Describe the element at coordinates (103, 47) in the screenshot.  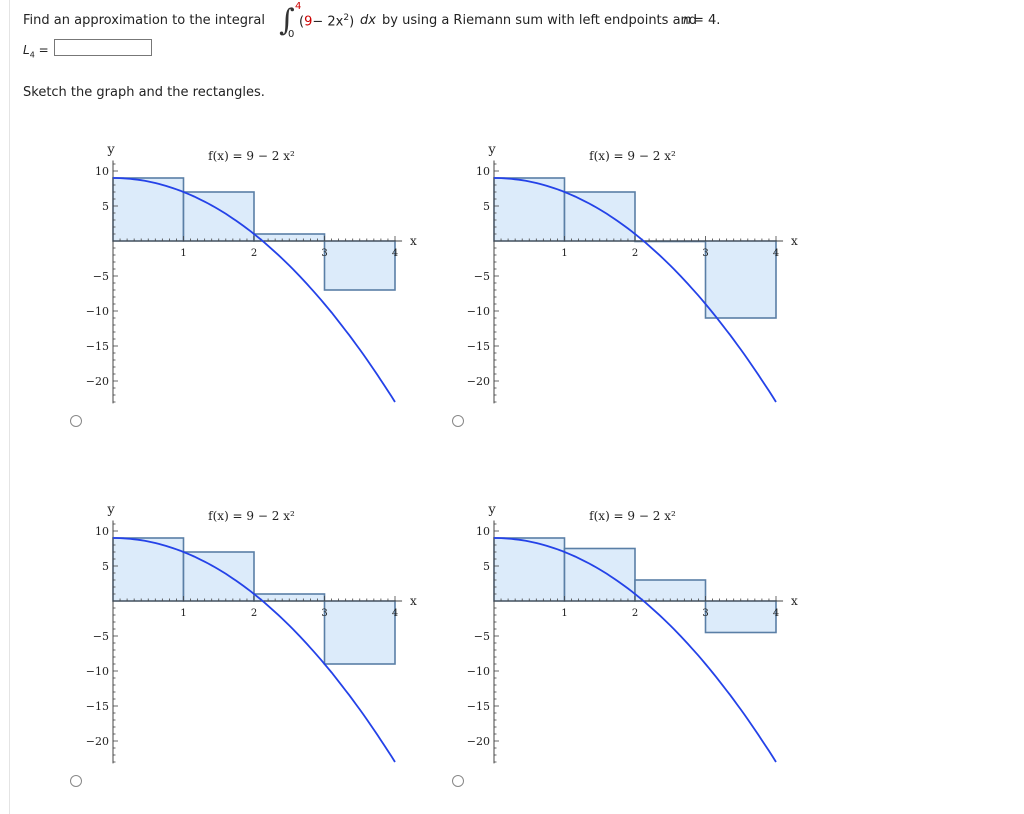
I see `answer-input` at that location.